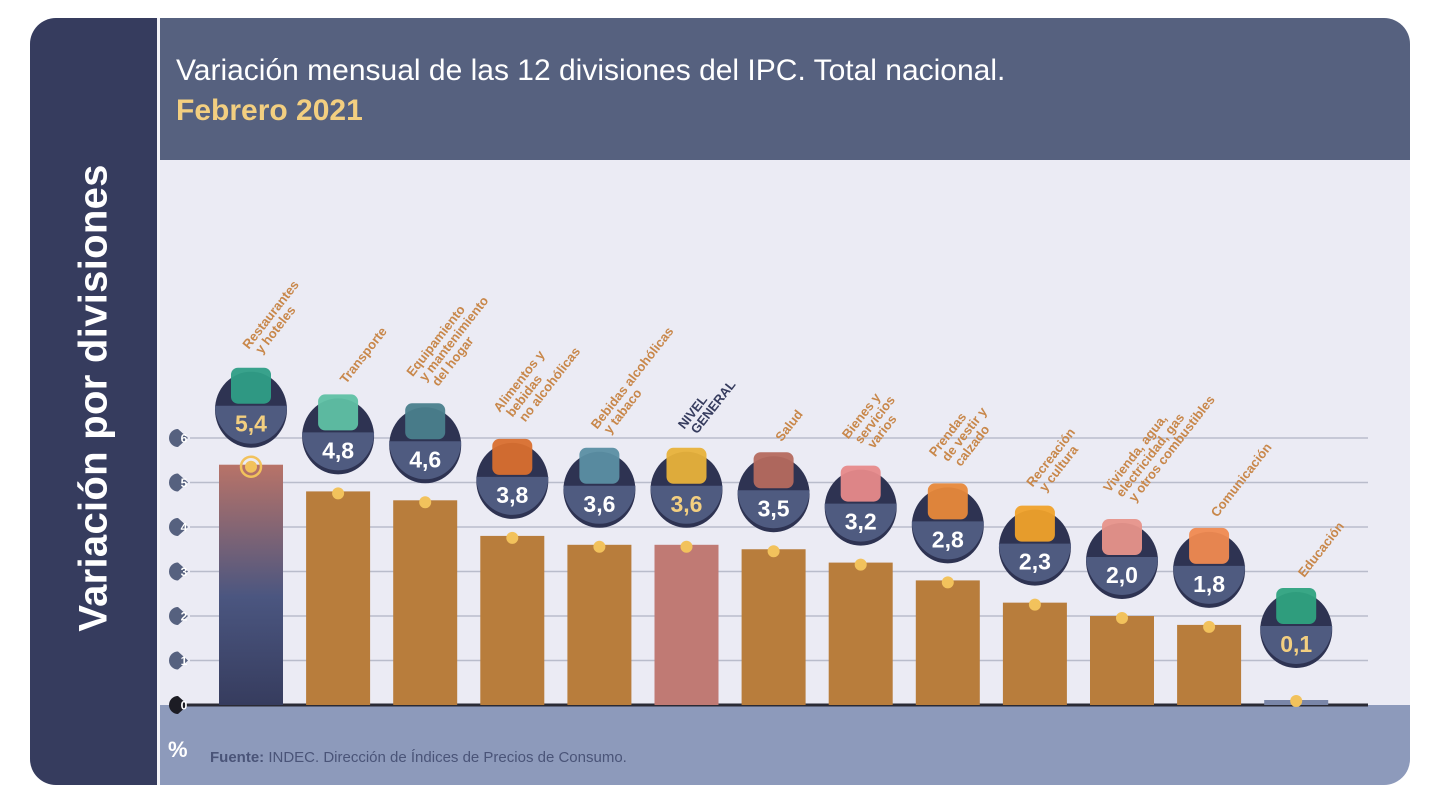 This screenshot has width=1440, height=800. I want to click on source-label: Fuente:, so click(237, 757).